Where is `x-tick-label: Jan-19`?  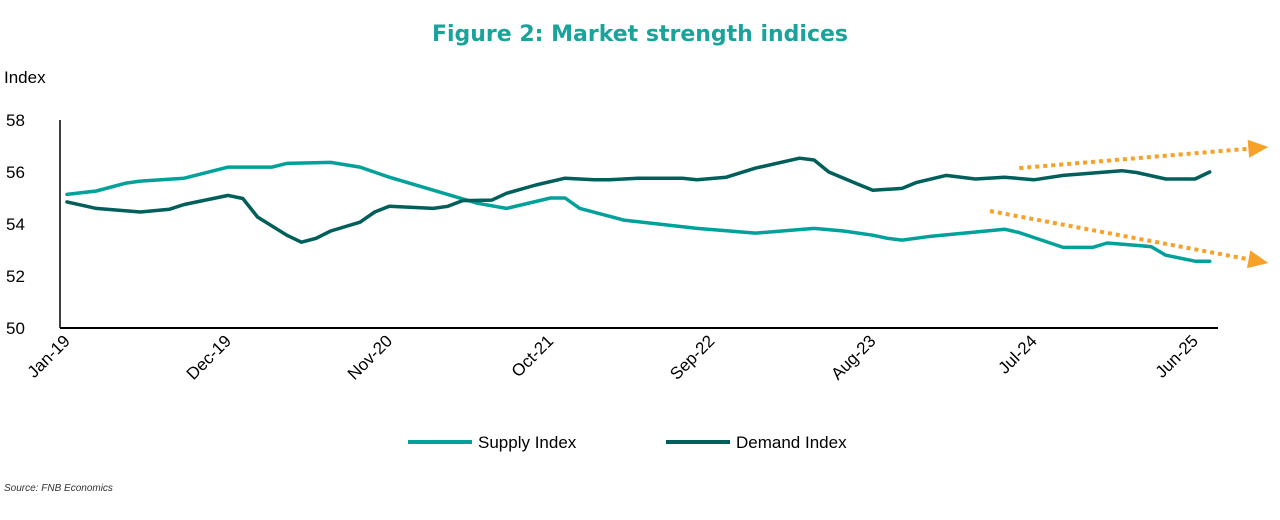 x-tick-label: Jan-19 is located at coordinates (49, 356).